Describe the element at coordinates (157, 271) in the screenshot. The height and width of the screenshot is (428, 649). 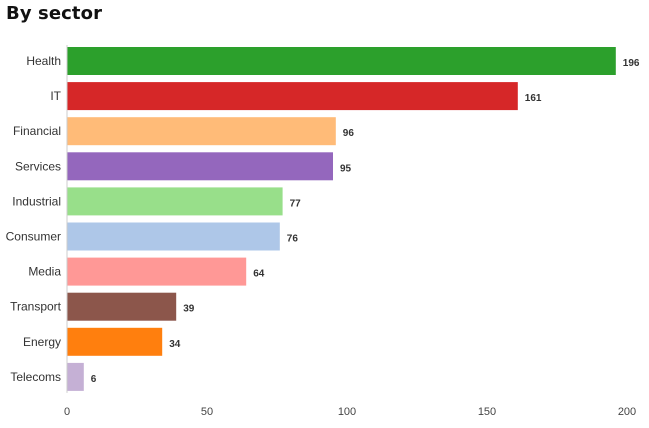
I see `bar-media` at that location.